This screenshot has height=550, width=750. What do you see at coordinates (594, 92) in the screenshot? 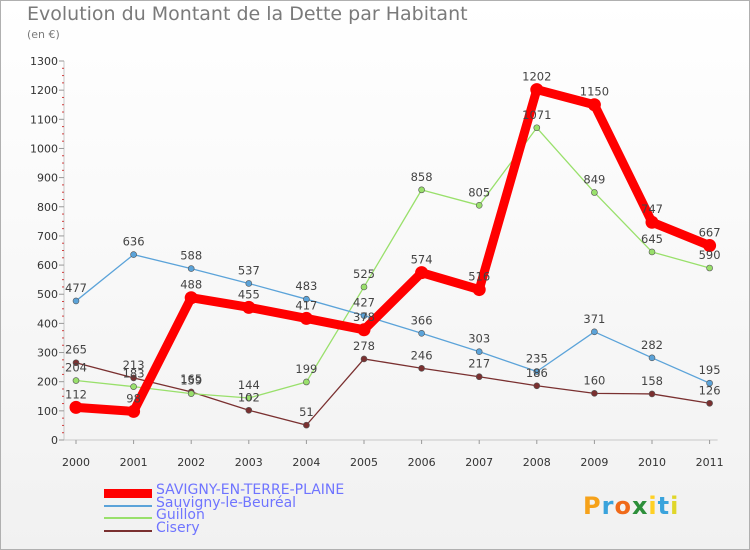
I see `data-label: 1150` at bounding box center [594, 92].